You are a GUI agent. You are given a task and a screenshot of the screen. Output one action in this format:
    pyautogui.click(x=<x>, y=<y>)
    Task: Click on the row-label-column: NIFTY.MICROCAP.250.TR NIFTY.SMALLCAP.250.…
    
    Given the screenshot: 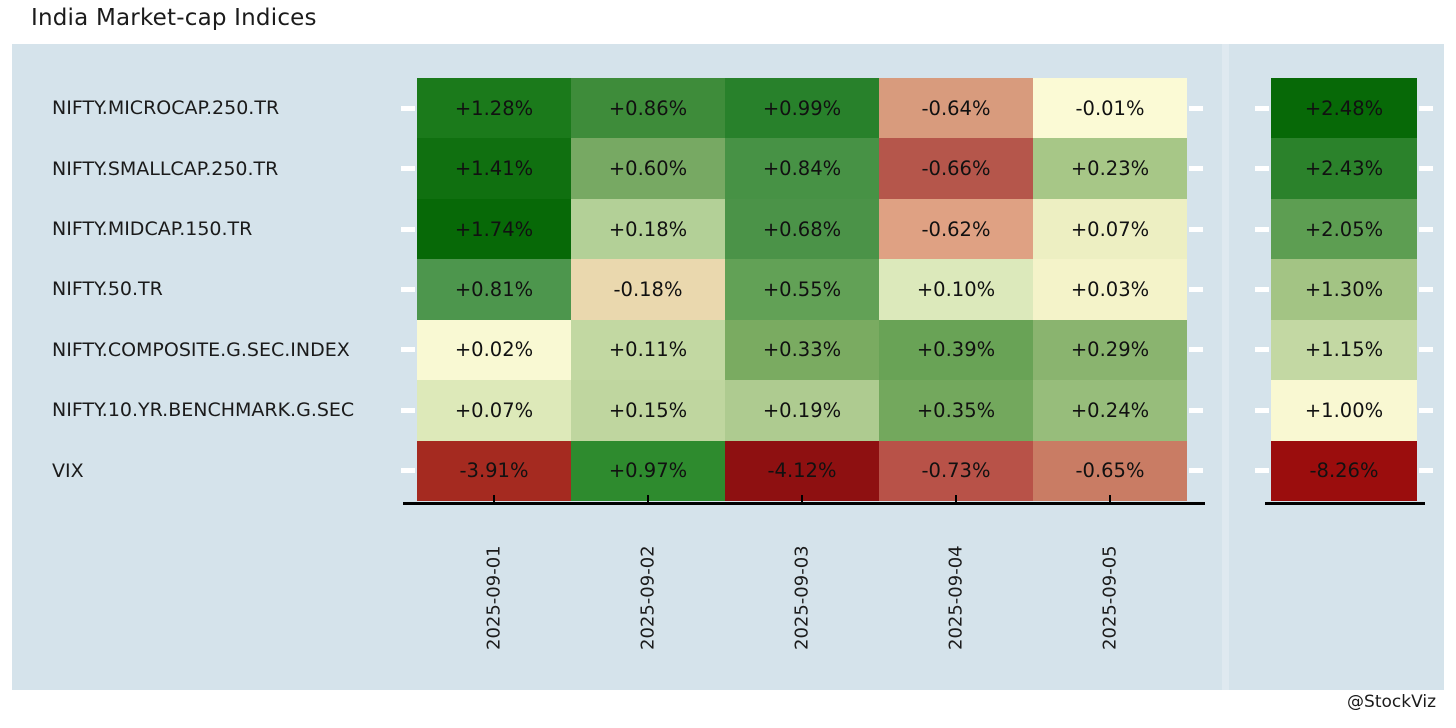 What is the action you would take?
    pyautogui.click(x=227, y=289)
    